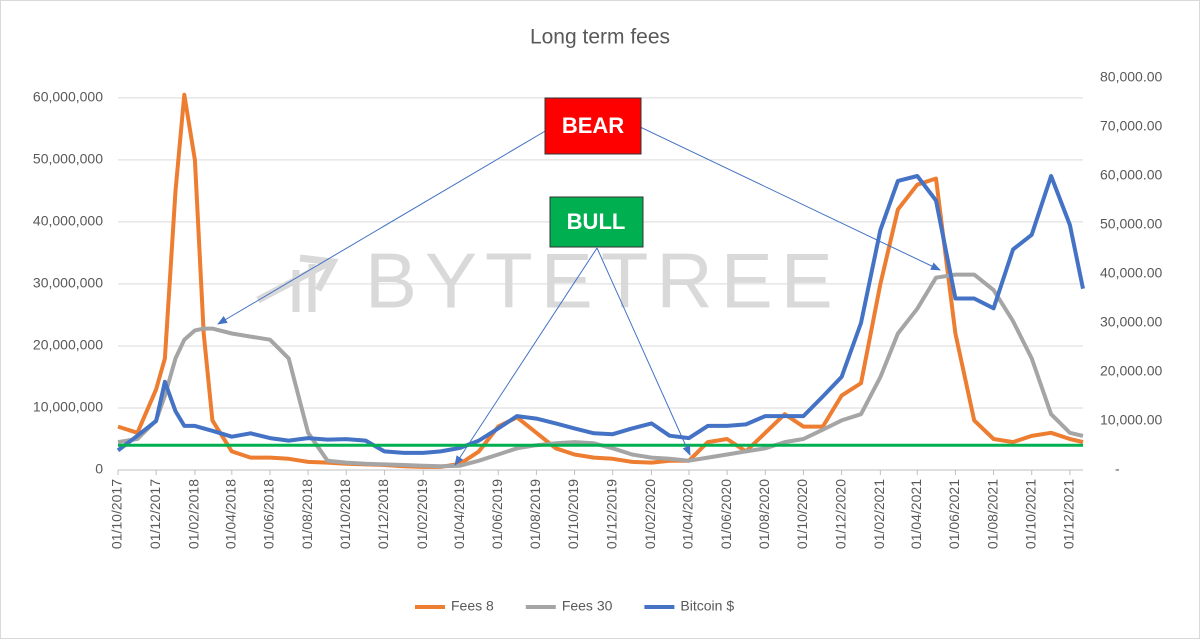 This screenshot has width=1200, height=639. What do you see at coordinates (269, 514) in the screenshot?
I see `x-tick-label: 01/06/2018` at bounding box center [269, 514].